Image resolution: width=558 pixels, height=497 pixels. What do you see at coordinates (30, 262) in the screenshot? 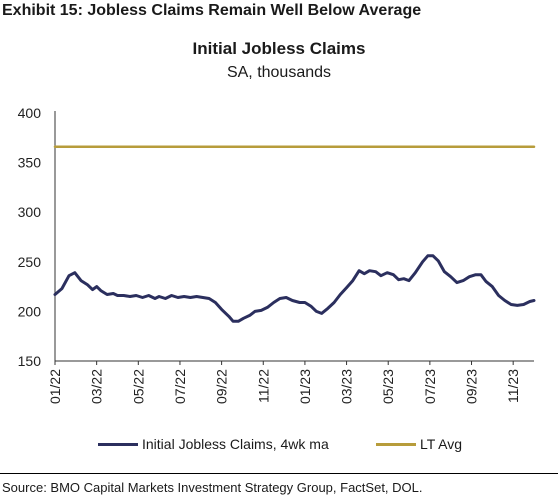
I see `y-tick-label: 250` at bounding box center [30, 262].